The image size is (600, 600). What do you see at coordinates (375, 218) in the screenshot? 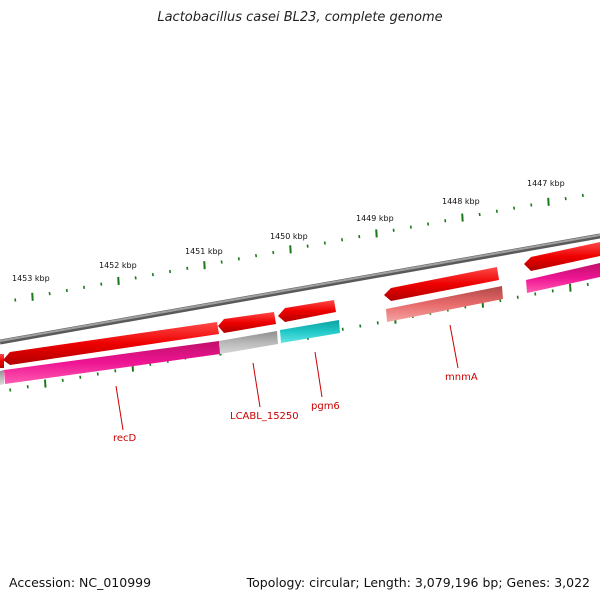
I see `tick-label: 1449 kbp` at bounding box center [375, 218].